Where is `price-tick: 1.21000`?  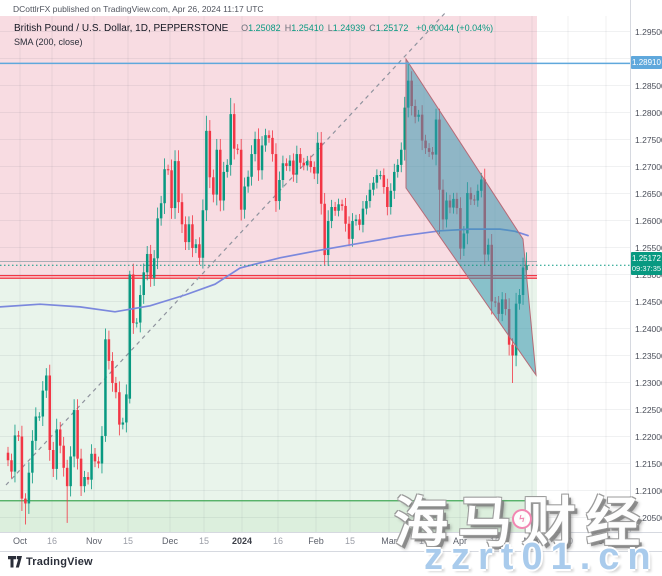
price-tick: 1.21000 is located at coordinates (648, 490).